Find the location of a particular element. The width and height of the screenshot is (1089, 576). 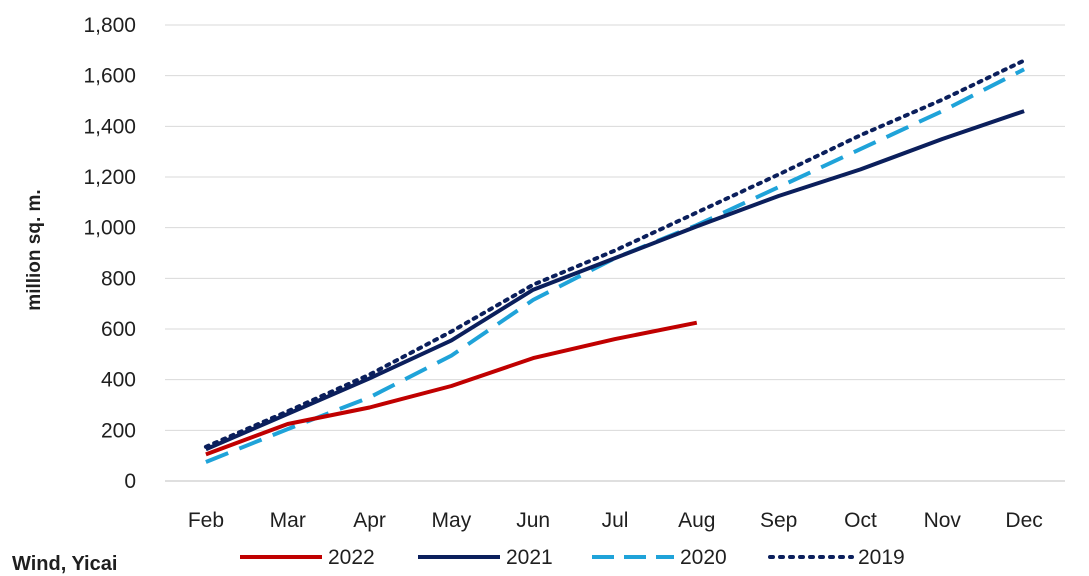

y-tick-1-400: 1,400 is located at coordinates (109, 126).